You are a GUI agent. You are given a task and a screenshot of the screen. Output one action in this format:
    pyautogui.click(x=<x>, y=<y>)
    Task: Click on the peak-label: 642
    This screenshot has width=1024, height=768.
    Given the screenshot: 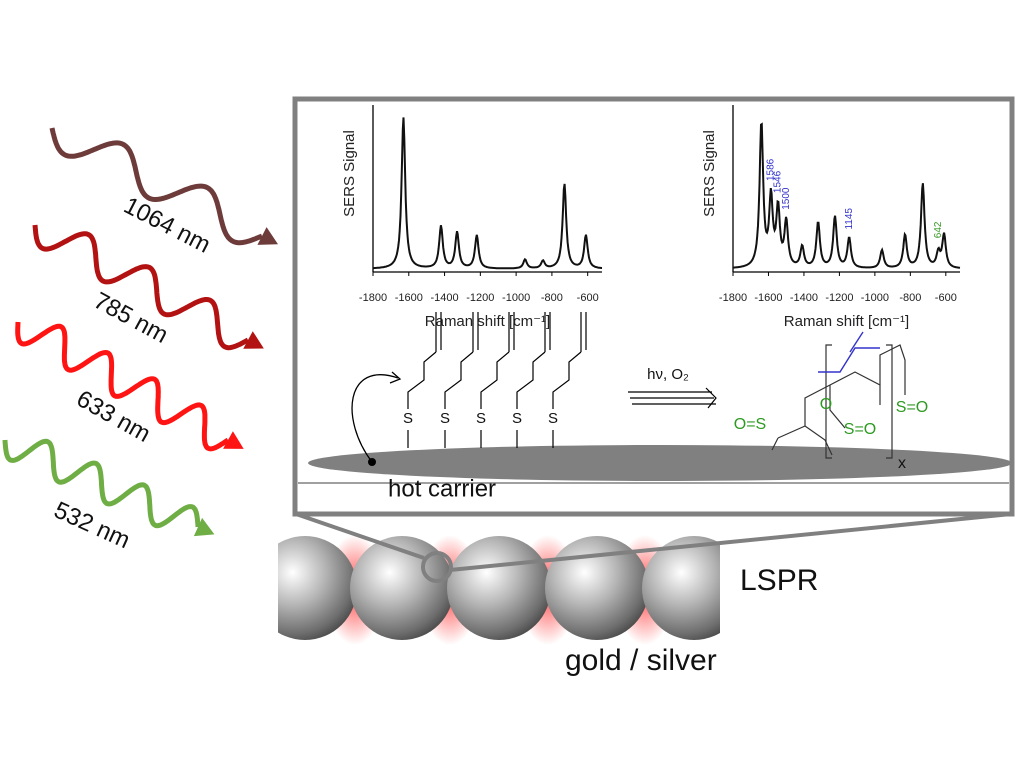 What is the action you would take?
    pyautogui.click(x=938, y=229)
    